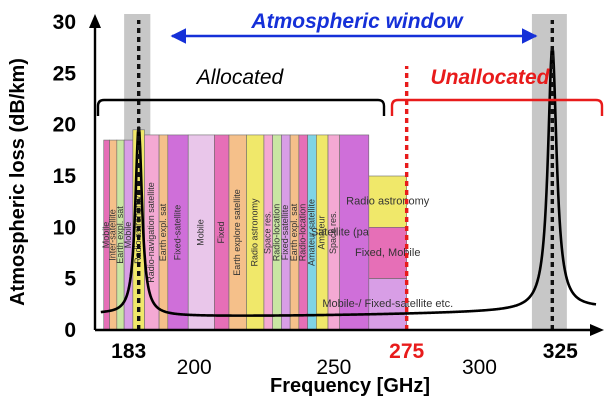 The image size is (608, 401). Describe the element at coordinates (406, 351) in the screenshot. I see `x-tick-275: 275` at that location.